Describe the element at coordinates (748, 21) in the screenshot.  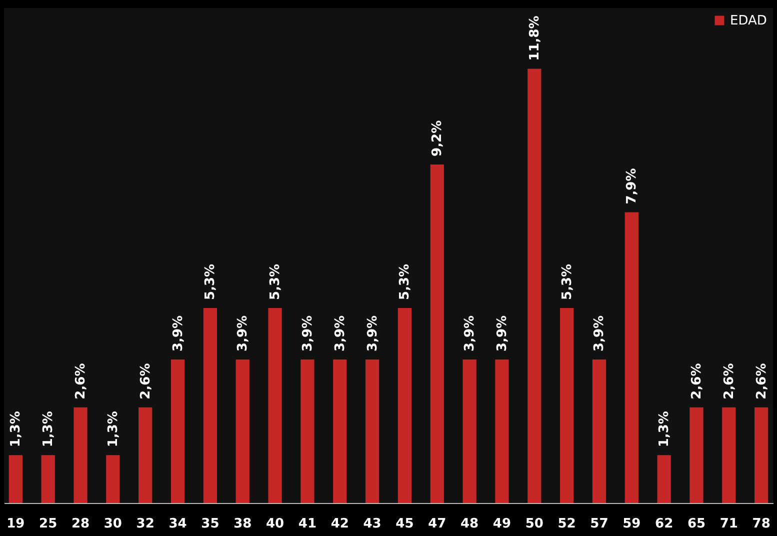
I see `legend-label: EDAD` at that location.